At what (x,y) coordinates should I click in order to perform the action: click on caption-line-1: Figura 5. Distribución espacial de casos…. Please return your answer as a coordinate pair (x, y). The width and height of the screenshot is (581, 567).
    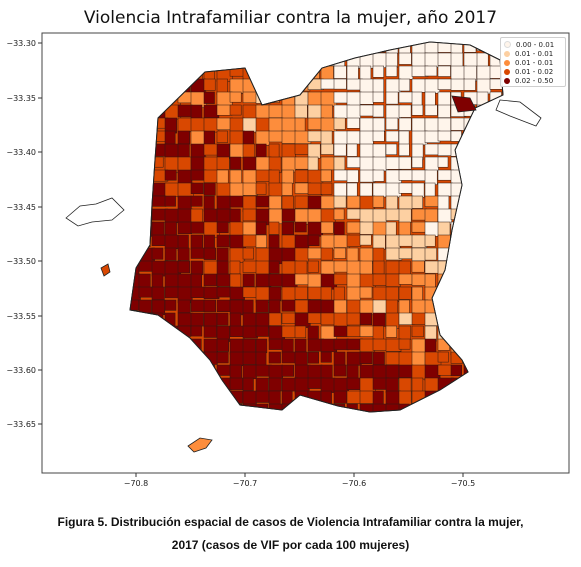
    Looking at the image, I should click on (290, 522).